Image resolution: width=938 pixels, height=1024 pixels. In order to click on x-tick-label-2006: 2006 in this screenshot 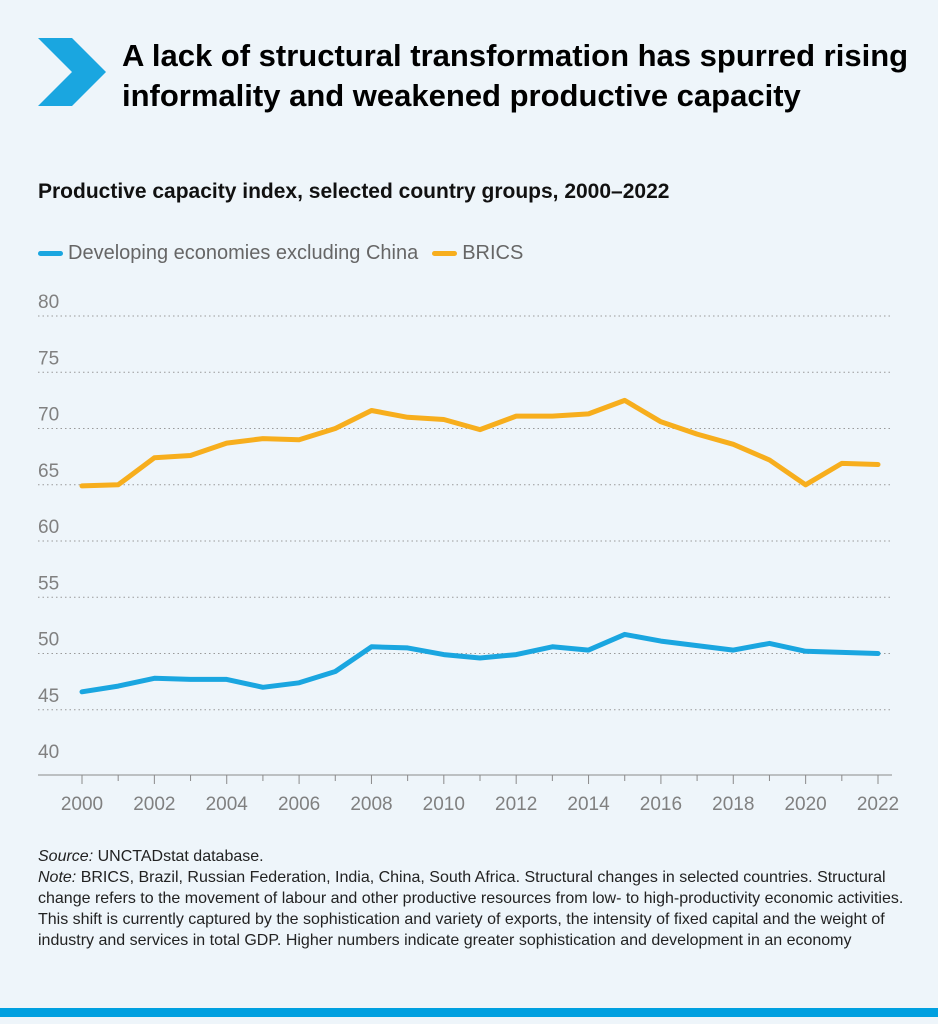, I will do `click(299, 804)`.